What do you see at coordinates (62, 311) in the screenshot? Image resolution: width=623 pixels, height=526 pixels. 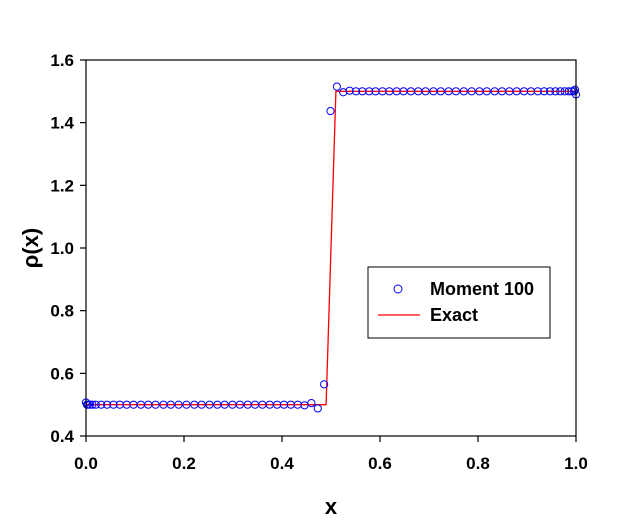 I see `y-tick-label: 0.8` at bounding box center [62, 311].